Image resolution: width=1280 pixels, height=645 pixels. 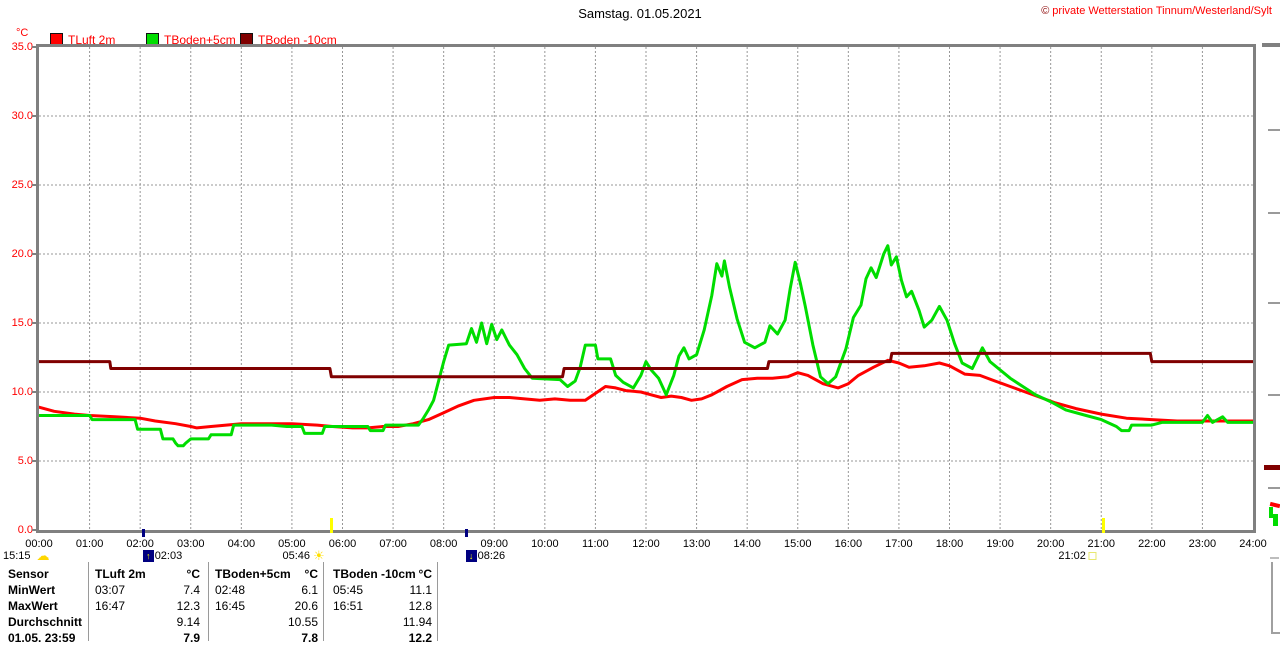 What do you see at coordinates (230, 606) in the screenshot?
I see `stats-cell-time: 16:45` at bounding box center [230, 606].